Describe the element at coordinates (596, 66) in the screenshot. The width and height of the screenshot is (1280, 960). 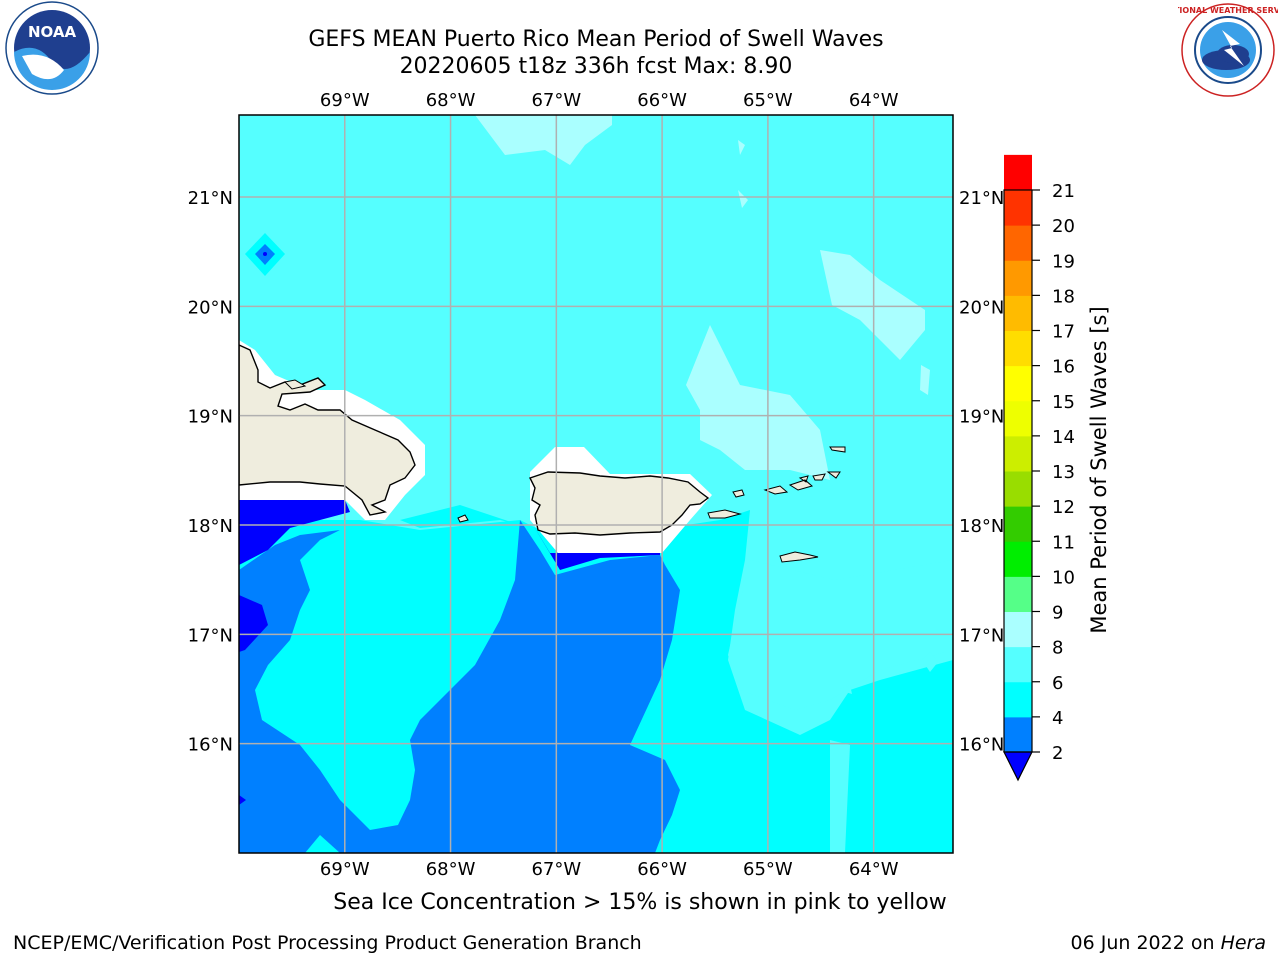
I see `chart-subtitle: 20220605 t18z 336h fcst Max: 8.90` at that location.